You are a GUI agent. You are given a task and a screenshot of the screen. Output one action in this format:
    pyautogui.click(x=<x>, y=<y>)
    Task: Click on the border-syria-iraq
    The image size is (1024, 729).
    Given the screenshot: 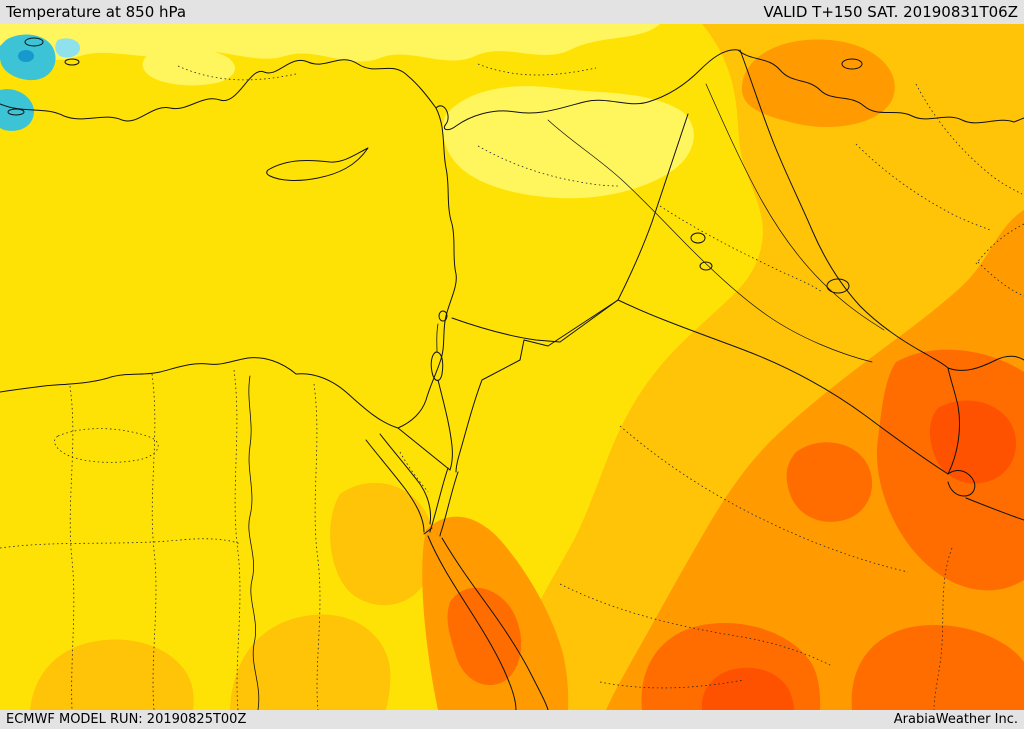 What is the action you would take?
    pyautogui.click(x=653, y=207)
    